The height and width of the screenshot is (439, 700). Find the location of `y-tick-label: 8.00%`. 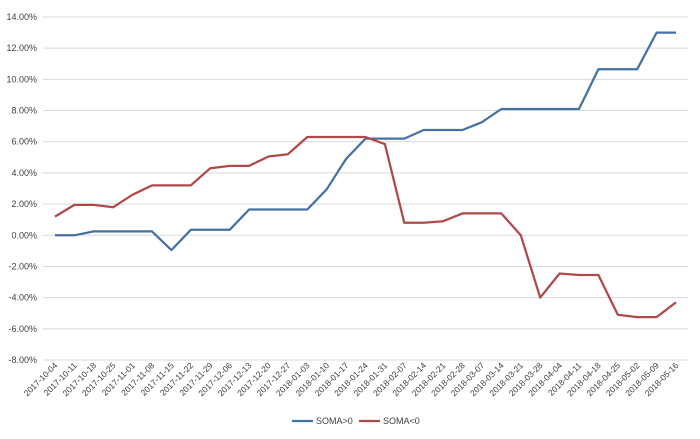

y-tick-label: 8.00% is located at coordinates (24, 111).